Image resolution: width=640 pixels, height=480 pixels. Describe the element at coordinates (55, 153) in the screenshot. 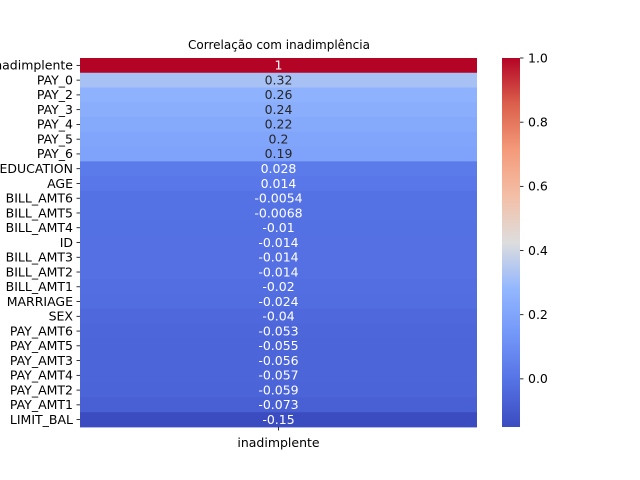

I see `row-tick-label: PAY_6` at that location.